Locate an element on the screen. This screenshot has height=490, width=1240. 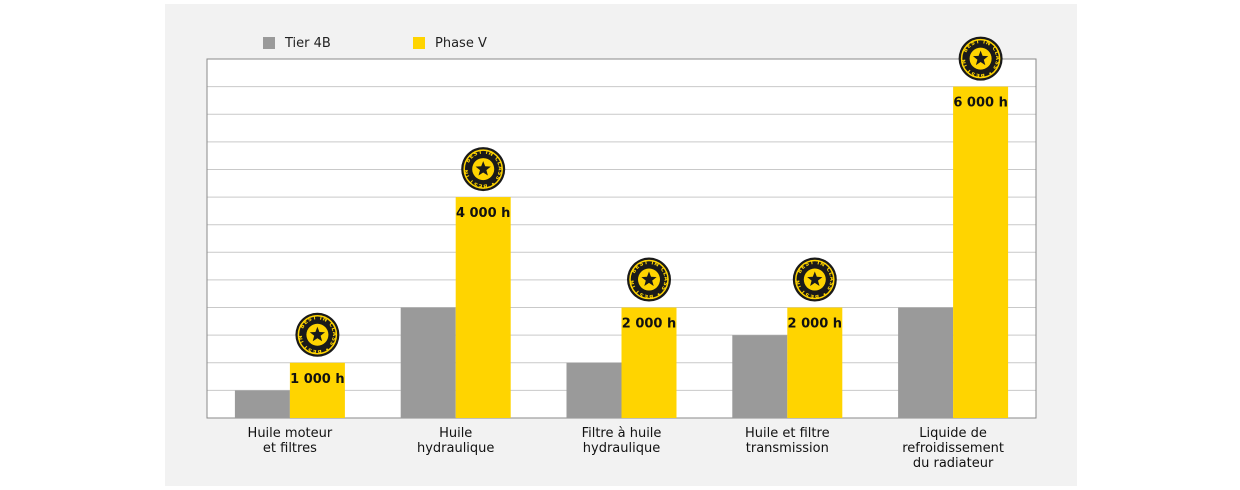
category-label-line: Liquide de is located at coordinates (953, 433).